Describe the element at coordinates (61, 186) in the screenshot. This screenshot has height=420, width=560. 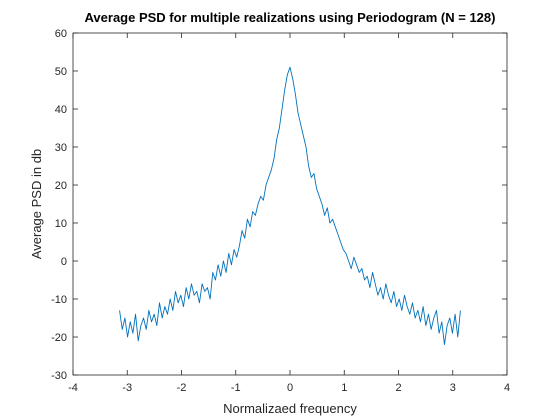
I see `y-tick-label: 20` at that location.